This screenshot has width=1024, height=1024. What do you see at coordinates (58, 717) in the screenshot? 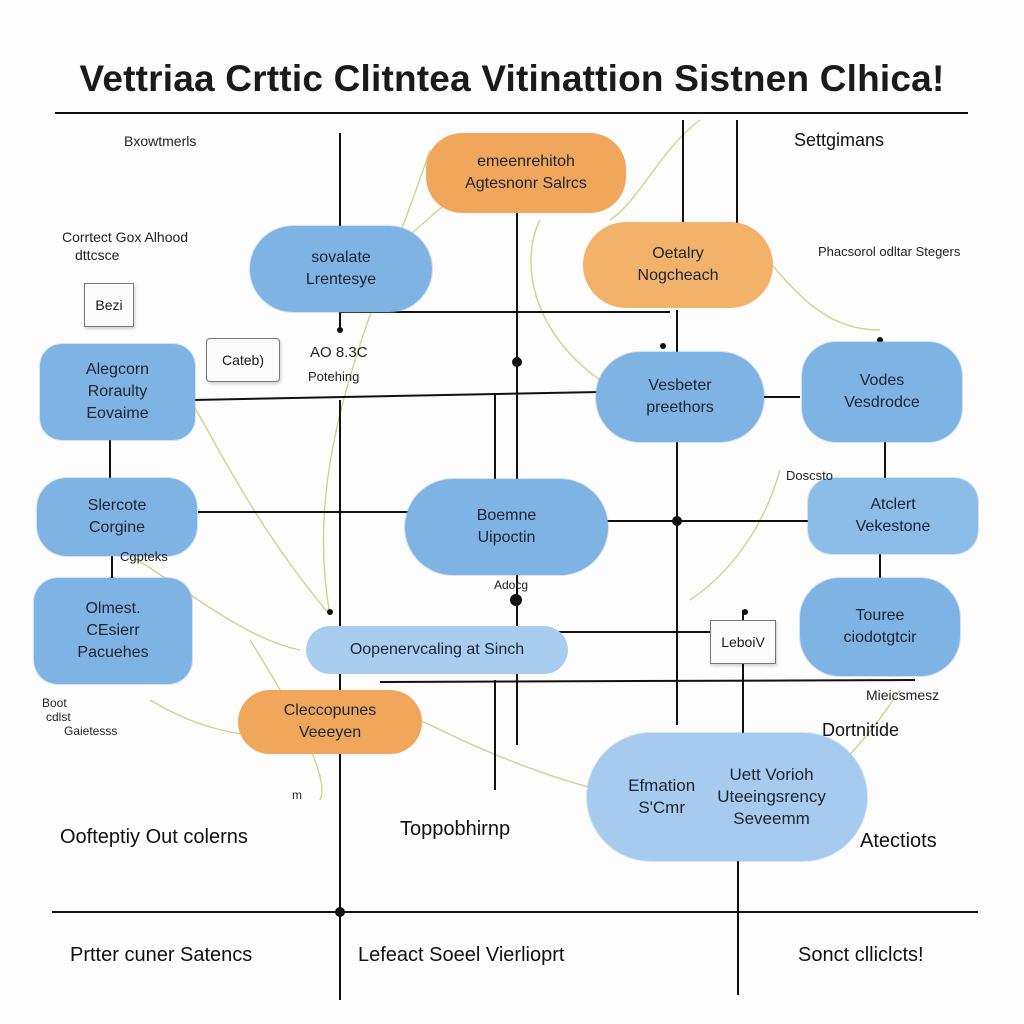
I see `label-cdlst: cdlst` at bounding box center [58, 717].